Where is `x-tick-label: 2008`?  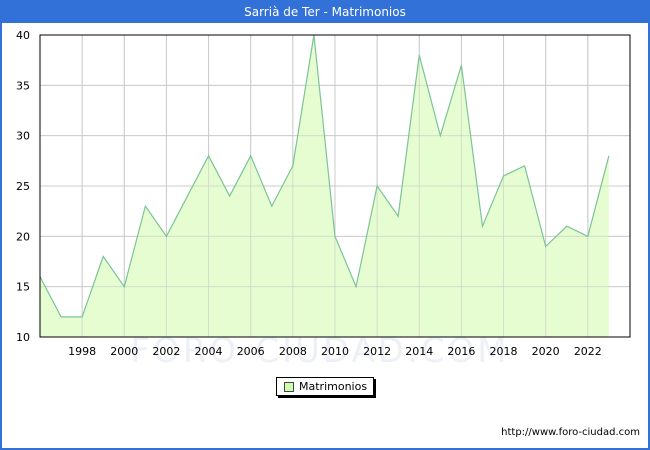 x-tick-label: 2008 is located at coordinates (293, 351).